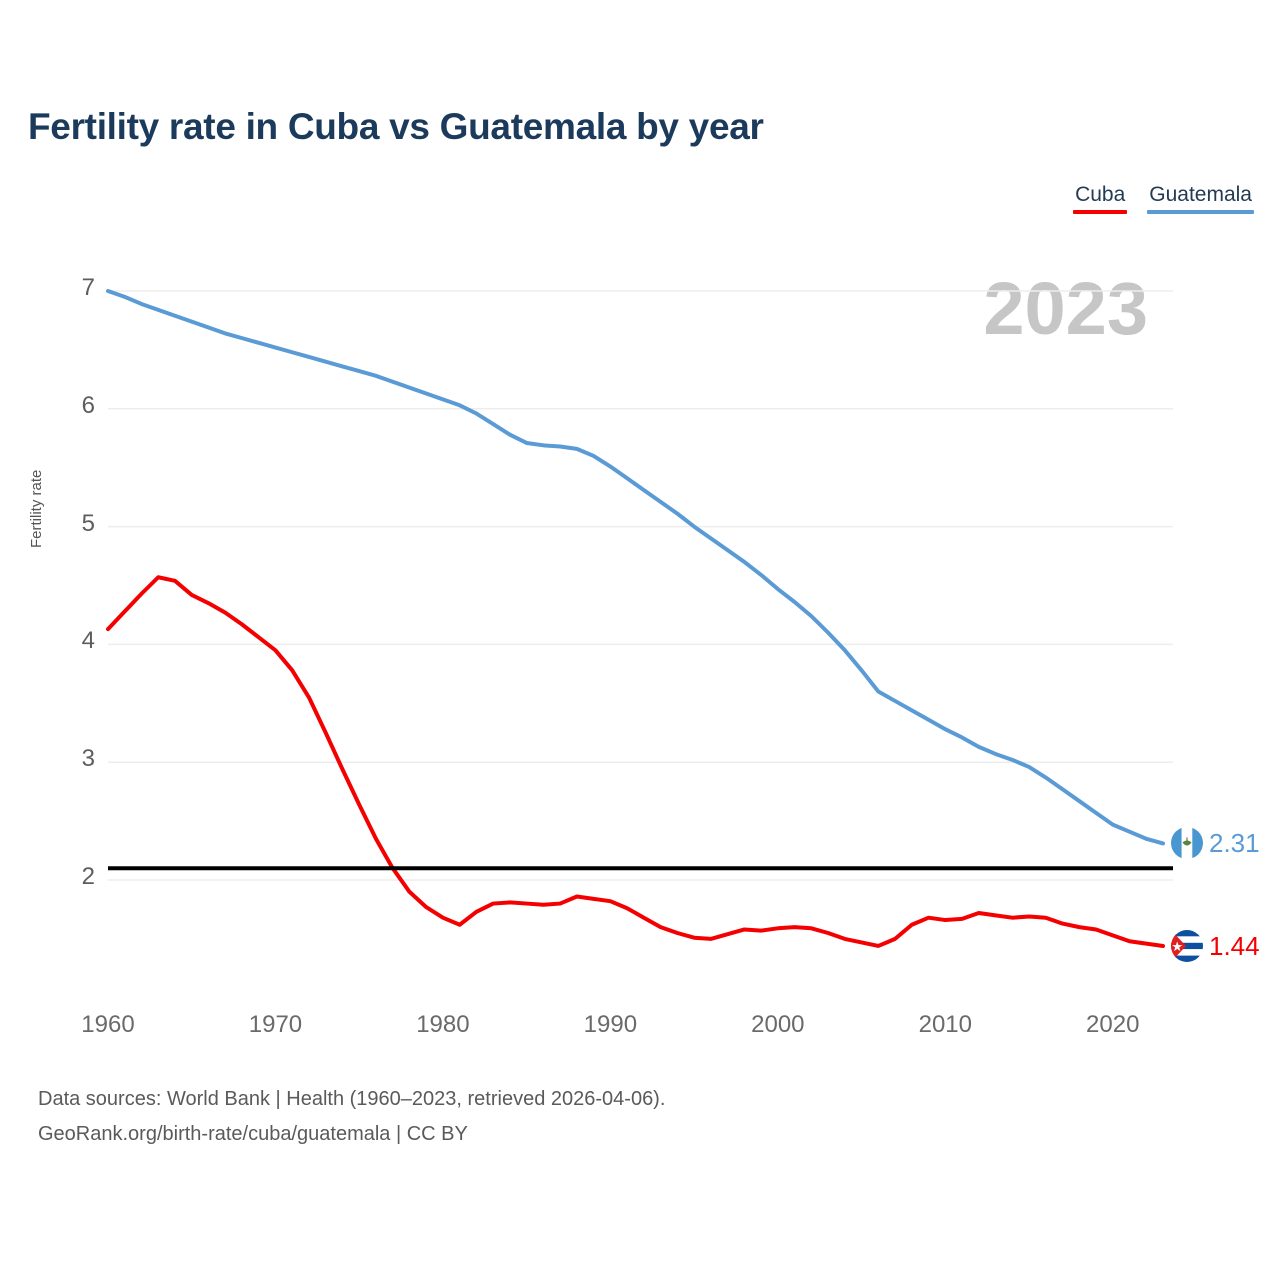 The image size is (1280, 1280). Describe the element at coordinates (1200, 212) in the screenshot. I see `legend-color-swatch-guatemala` at that location.